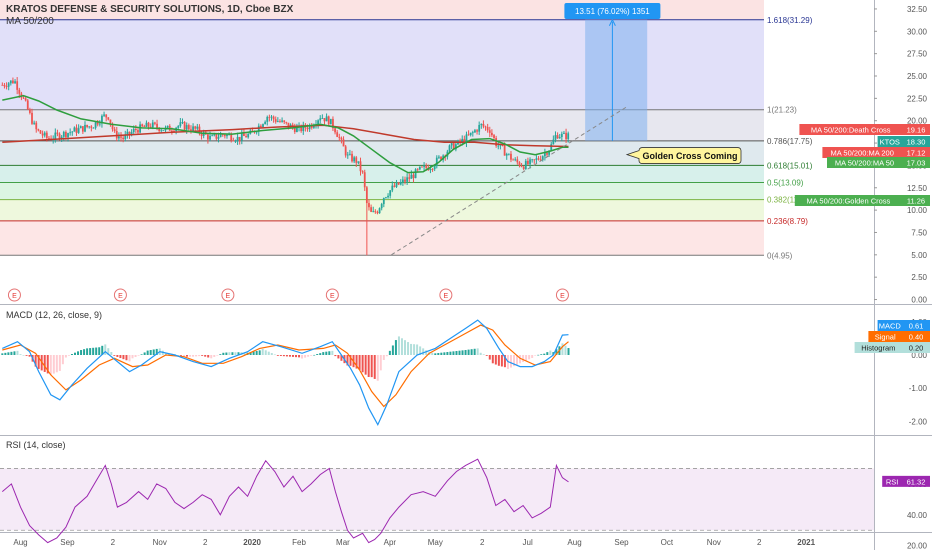 The height and width of the screenshot is (550, 932). Describe the element at coordinates (892, 347) in the screenshot. I see `macd-tag: Histogram 0.20` at that location.